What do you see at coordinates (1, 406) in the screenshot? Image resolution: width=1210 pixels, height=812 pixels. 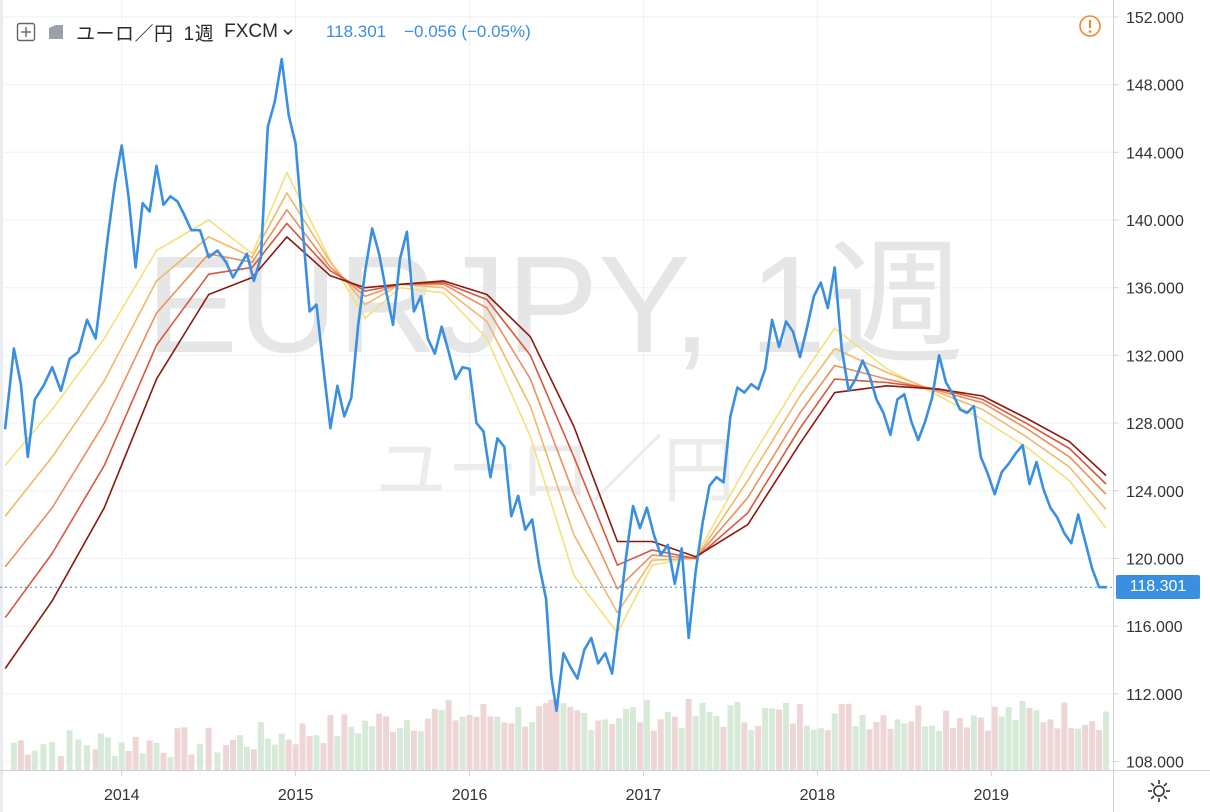 I see `left-edge` at bounding box center [1, 406].